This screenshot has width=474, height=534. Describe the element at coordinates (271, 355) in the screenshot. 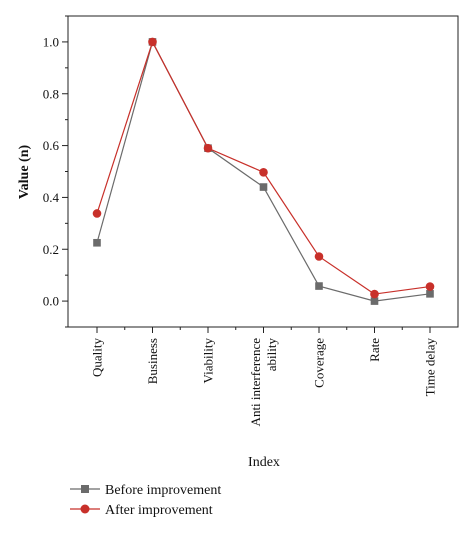

I see `x-tick-label: ability` at that location.